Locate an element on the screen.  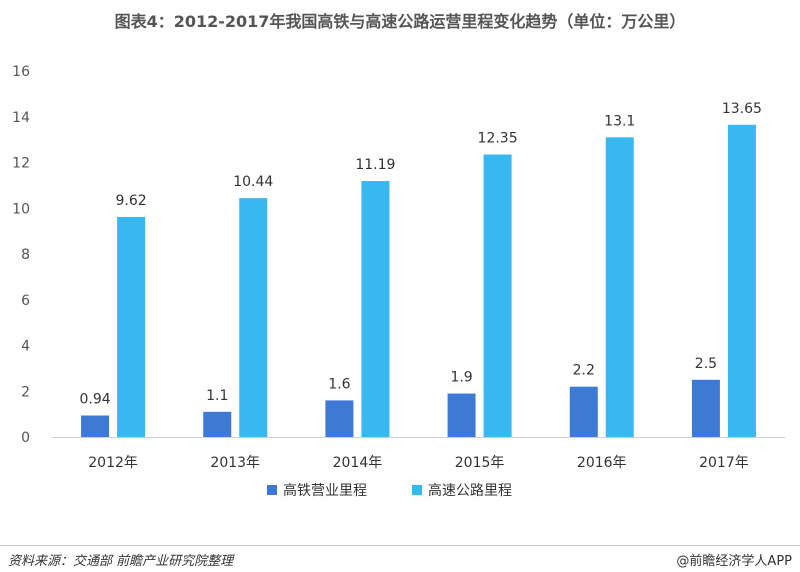
source-note: 资料来源：交通部 前瞻产业研究院整理 is located at coordinates (121, 561).